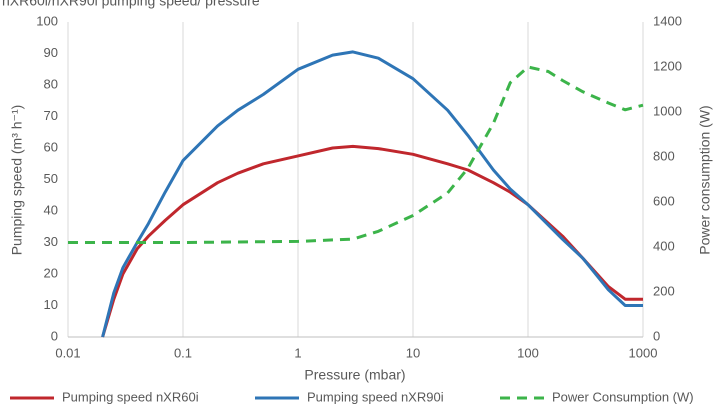  I want to click on y-axis-label: Pumping speed (m³ h⁻¹), so click(17, 180).